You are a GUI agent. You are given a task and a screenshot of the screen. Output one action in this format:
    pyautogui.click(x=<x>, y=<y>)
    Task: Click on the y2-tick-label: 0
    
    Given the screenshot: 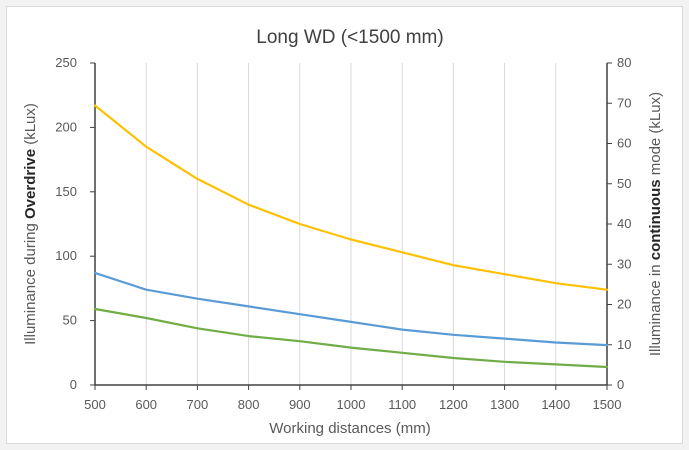 What is the action you would take?
    pyautogui.click(x=620, y=384)
    